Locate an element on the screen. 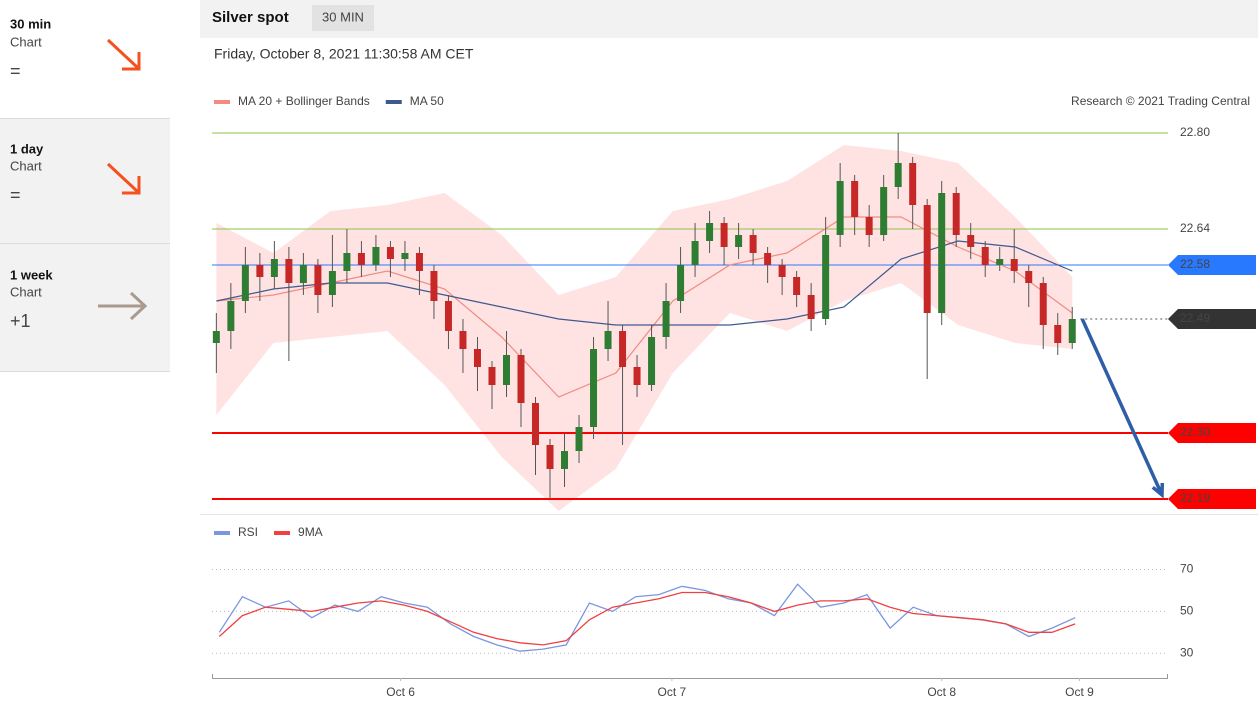  y-tick-label: 50 is located at coordinates (1187, 611).